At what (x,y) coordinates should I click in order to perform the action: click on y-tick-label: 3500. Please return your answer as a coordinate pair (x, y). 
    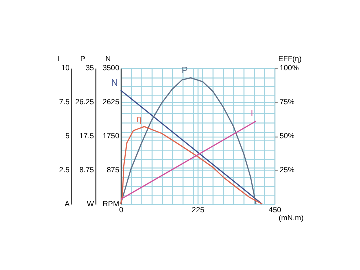
    Looking at the image, I should click on (111, 68).